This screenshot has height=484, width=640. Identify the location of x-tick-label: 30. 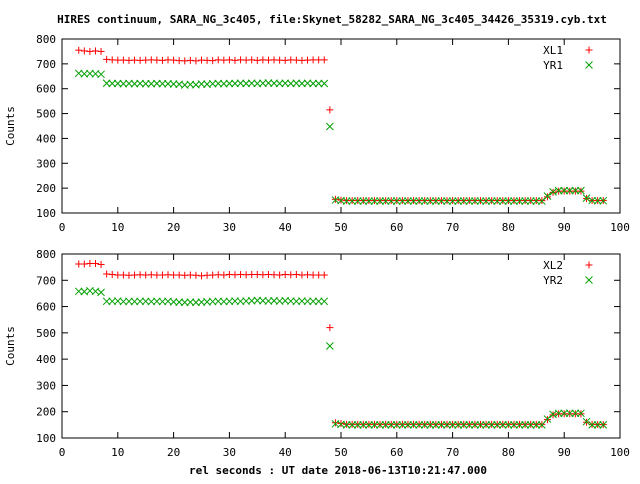
(229, 452).